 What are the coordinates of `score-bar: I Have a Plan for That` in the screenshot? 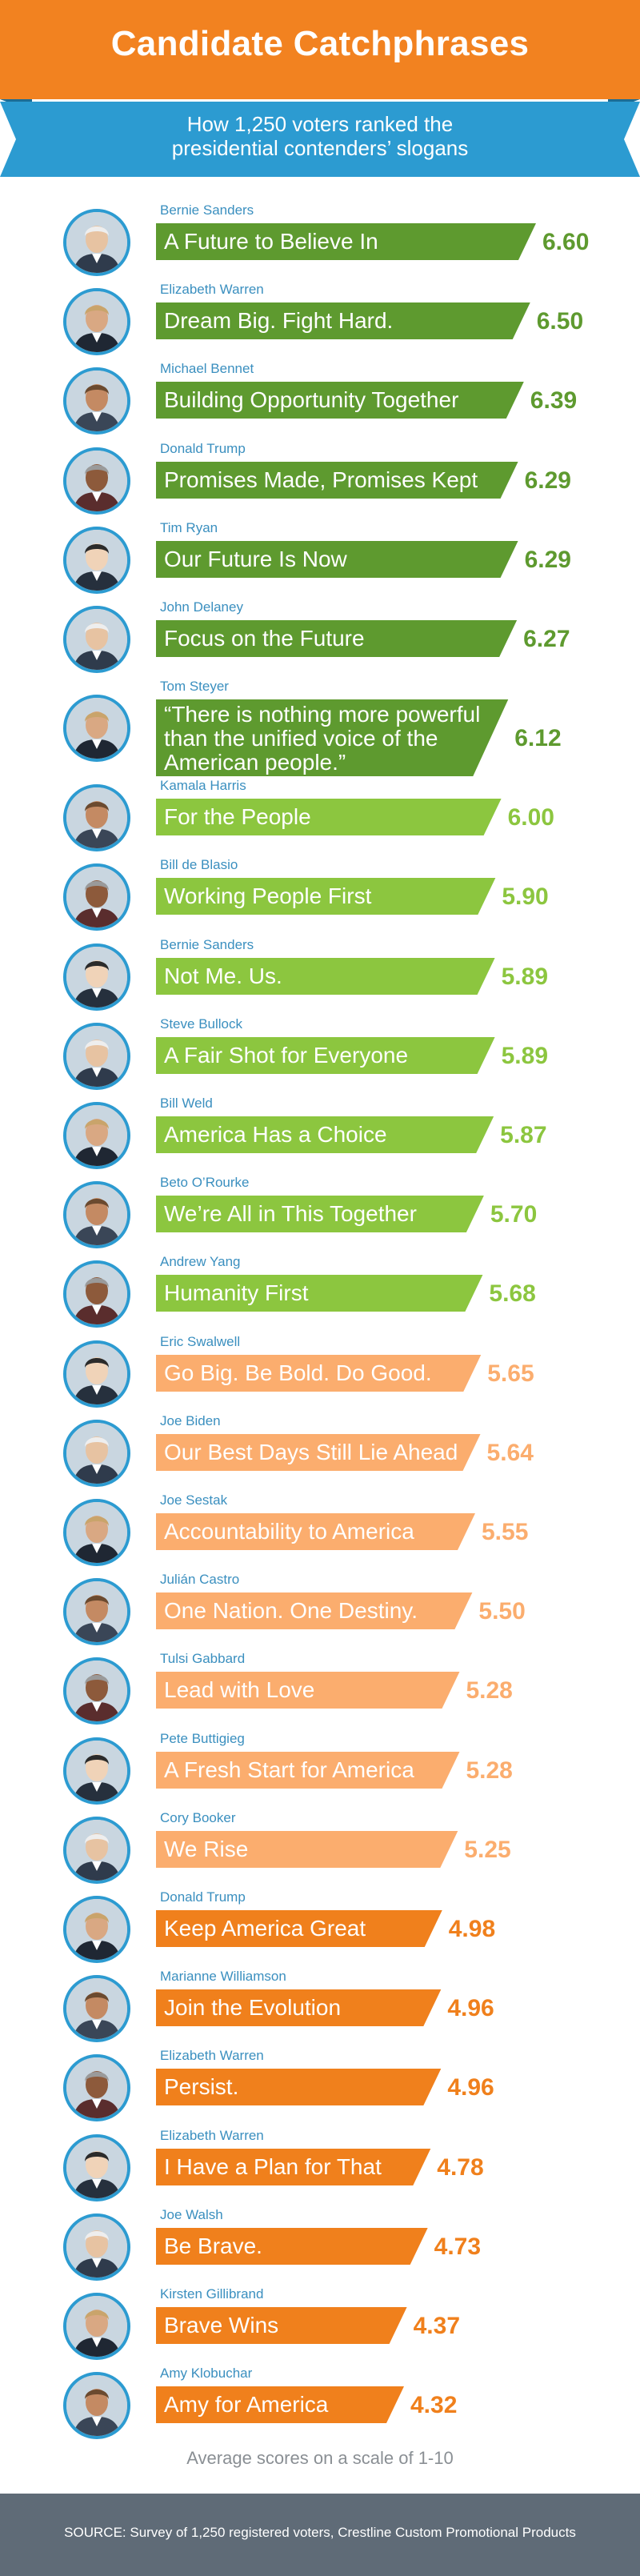 It's located at (293, 2166).